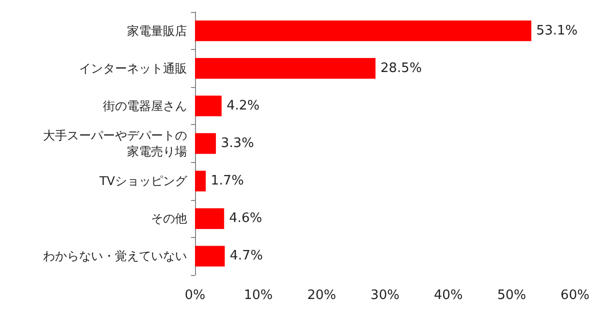  What do you see at coordinates (401, 68) in the screenshot?
I see `data-label: 28.5%` at bounding box center [401, 68].